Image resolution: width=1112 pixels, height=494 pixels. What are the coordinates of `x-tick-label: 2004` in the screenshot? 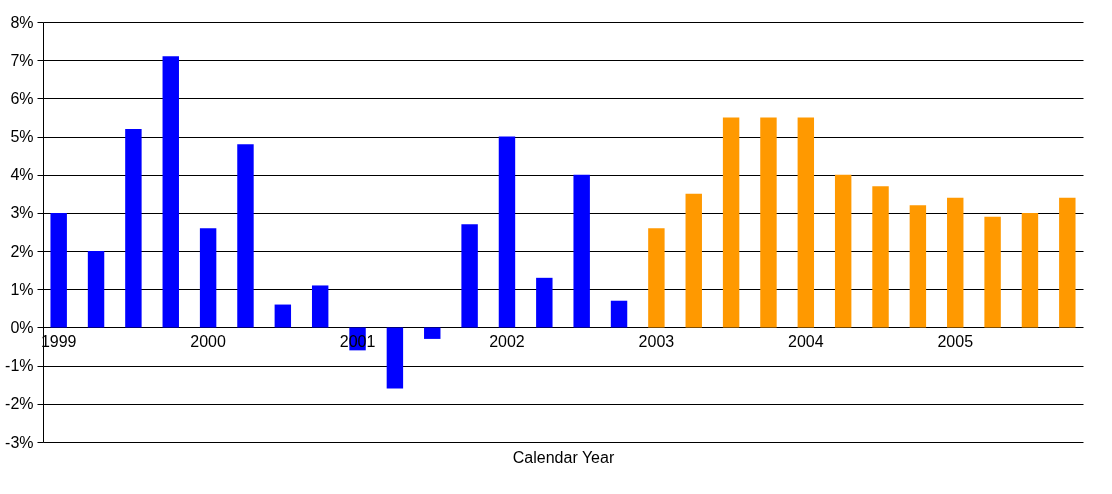 It's located at (806, 341).